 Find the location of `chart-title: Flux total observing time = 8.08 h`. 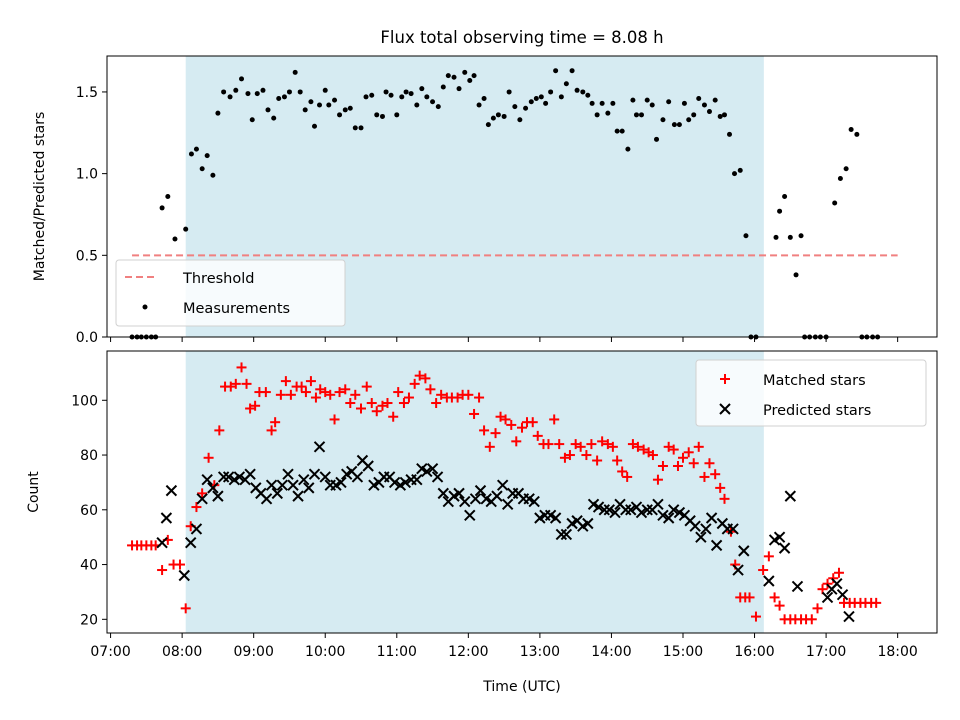

chart-title: Flux total observing time = 8.08 h is located at coordinates (521, 37).